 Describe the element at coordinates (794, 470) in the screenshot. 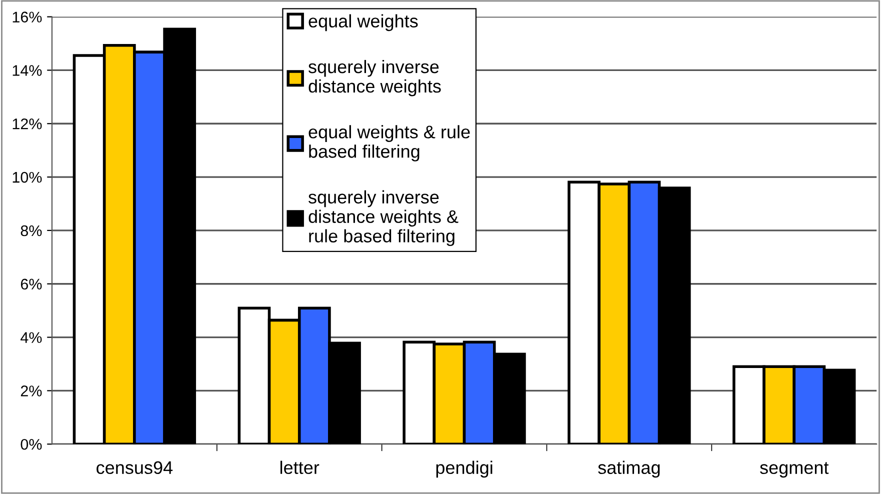

I see `x-tick-label: segment` at that location.